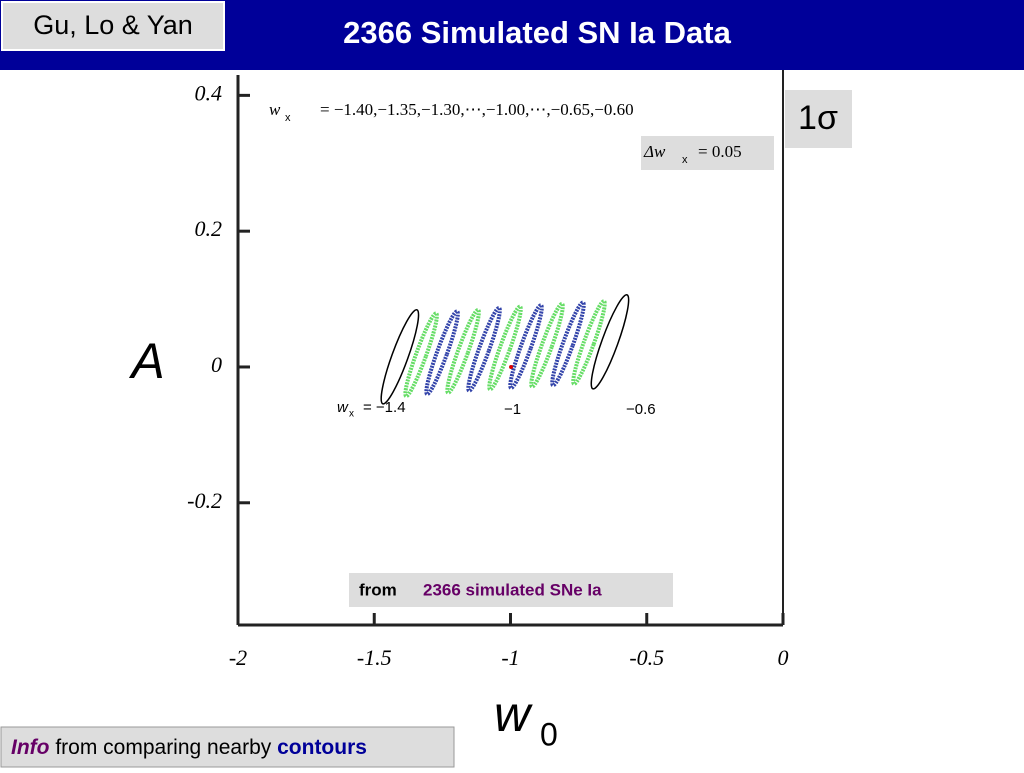  What do you see at coordinates (511, 366) in the screenshot?
I see `fiducial-point` at bounding box center [511, 366].